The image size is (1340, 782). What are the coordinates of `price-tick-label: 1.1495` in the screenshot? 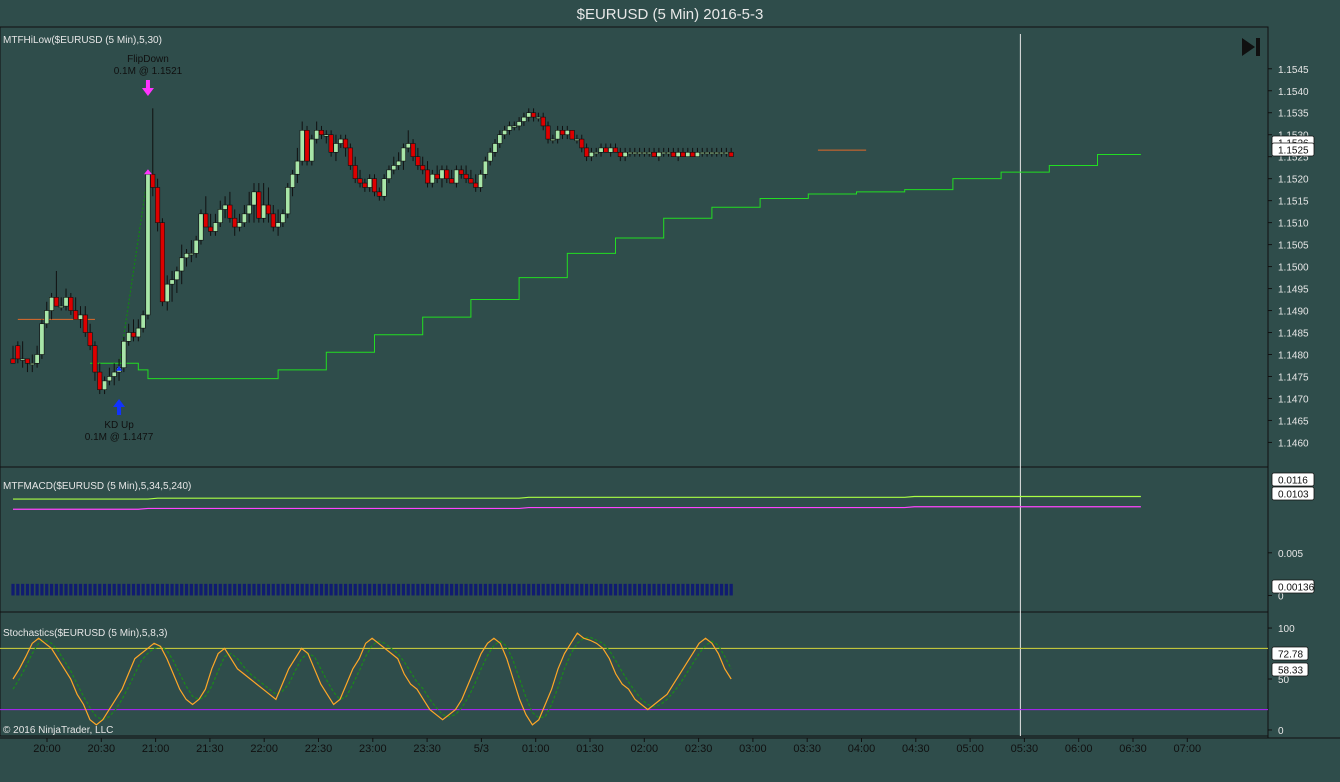 It's located at (1293, 290).